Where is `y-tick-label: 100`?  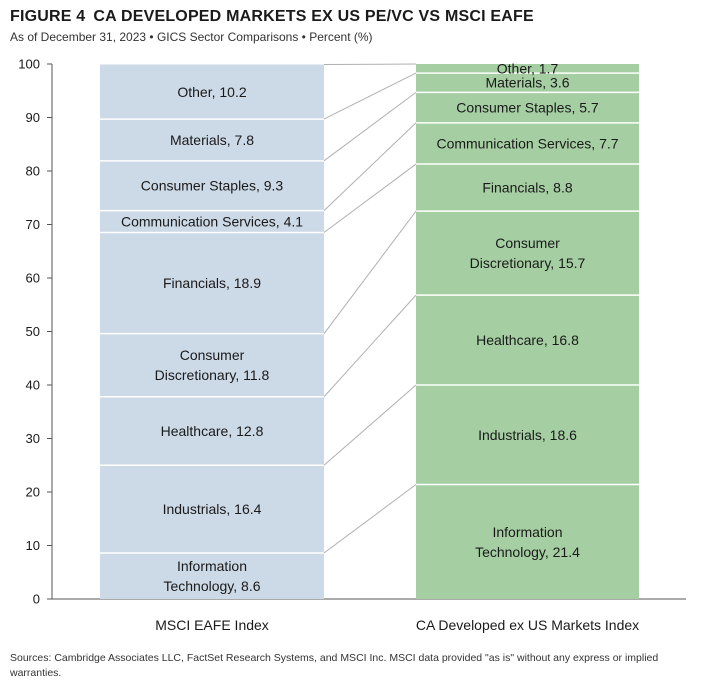
y-tick-label: 100 is located at coordinates (29, 64).